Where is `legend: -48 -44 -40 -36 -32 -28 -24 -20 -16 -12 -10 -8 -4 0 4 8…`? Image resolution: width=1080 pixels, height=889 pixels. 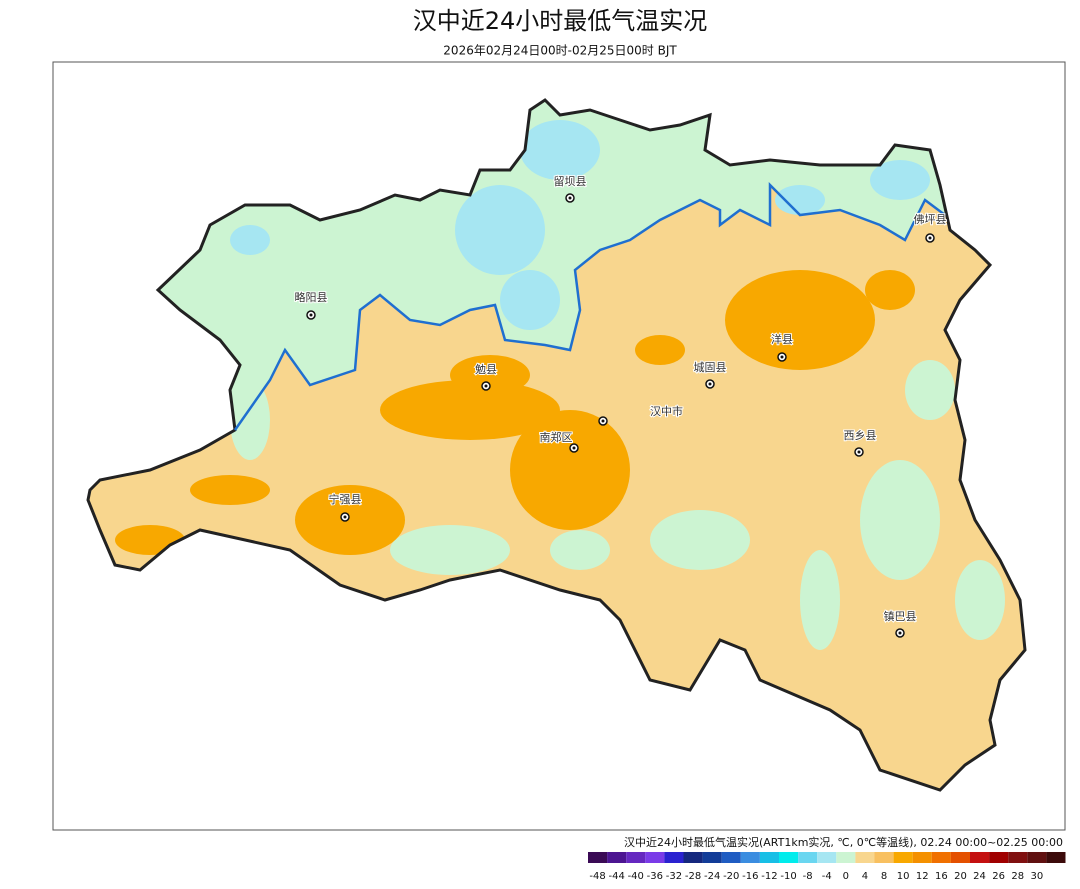 legend: -48 -44 -40 -36 -32 -28 -24 -20 -16 -12 -10 -8 -4 0 4 8… is located at coordinates (827, 867).